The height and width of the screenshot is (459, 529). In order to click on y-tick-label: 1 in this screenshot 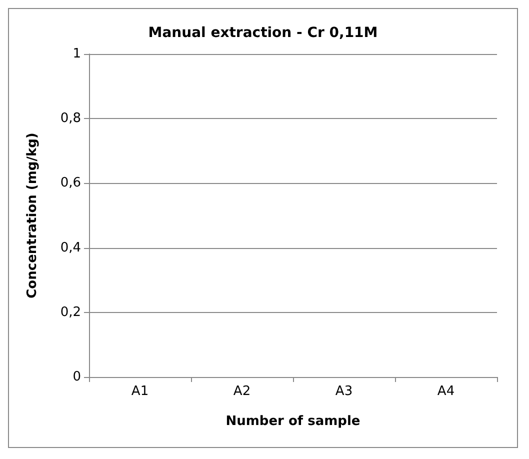, I will do `click(76, 54)`.